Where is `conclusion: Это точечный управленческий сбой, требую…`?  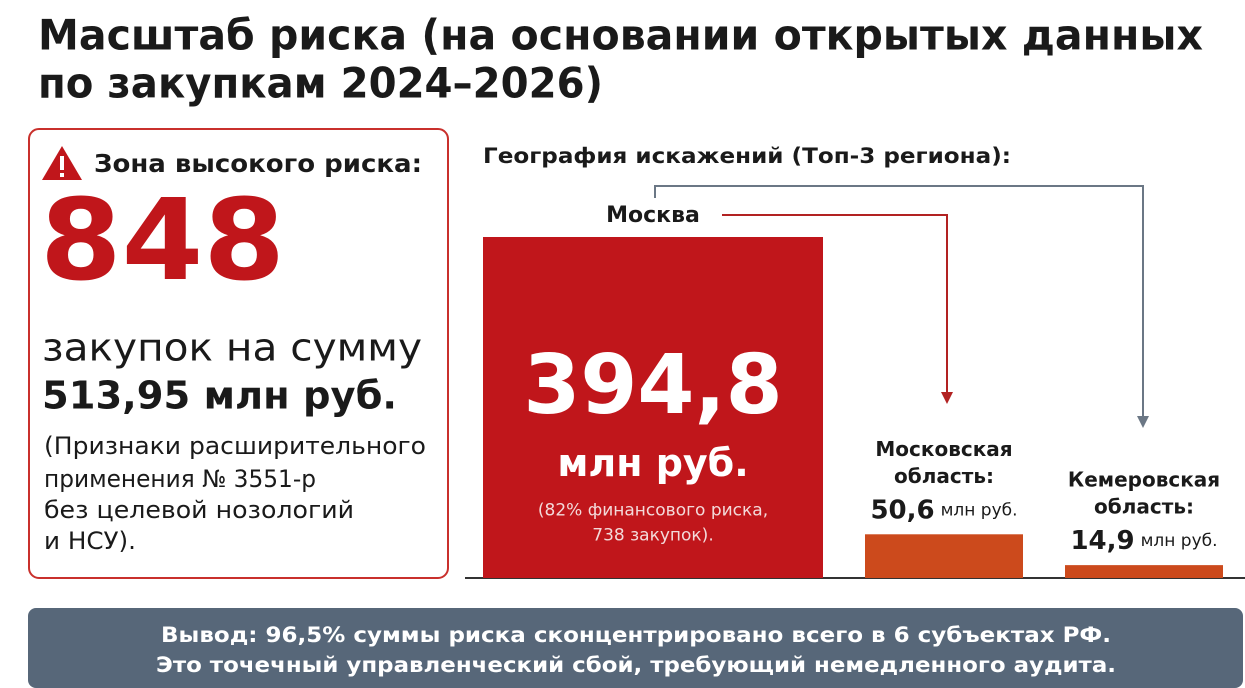 conclusion: Это точечный управленческий сбой, требую… is located at coordinates (636, 665).